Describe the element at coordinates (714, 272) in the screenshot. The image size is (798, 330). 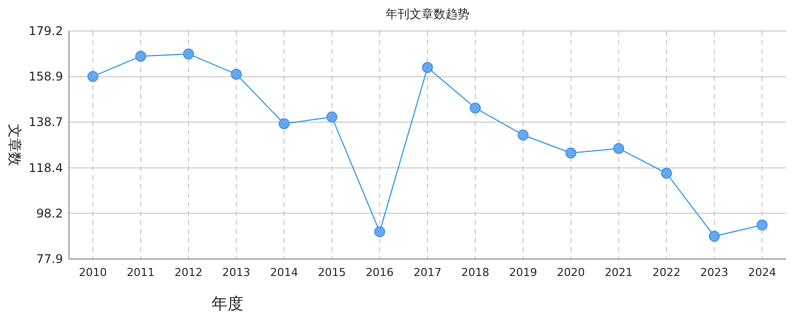
I see `x-tick-label: 2023` at that location.